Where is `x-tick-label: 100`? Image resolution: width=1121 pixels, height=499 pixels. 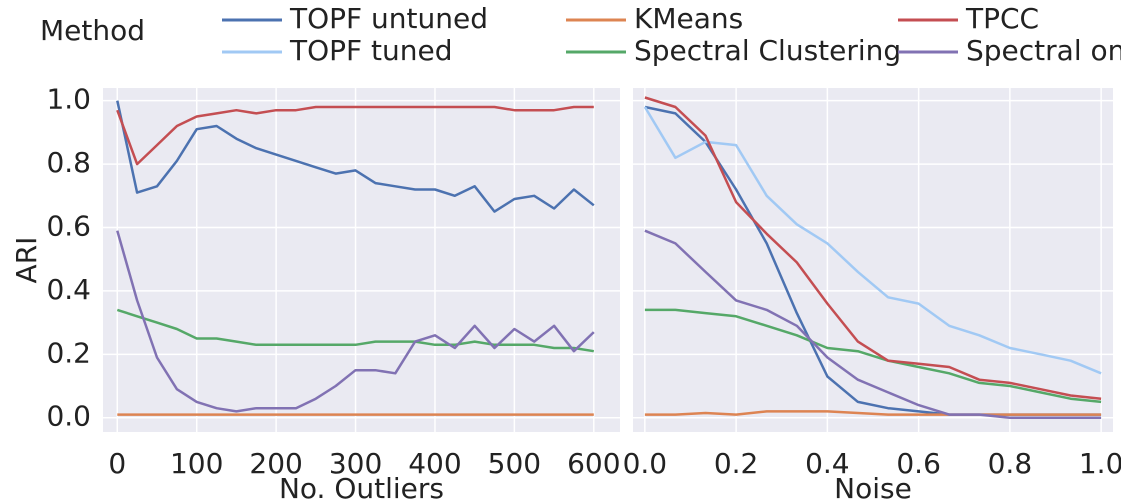 x-tick-label: 100 is located at coordinates (196, 463).